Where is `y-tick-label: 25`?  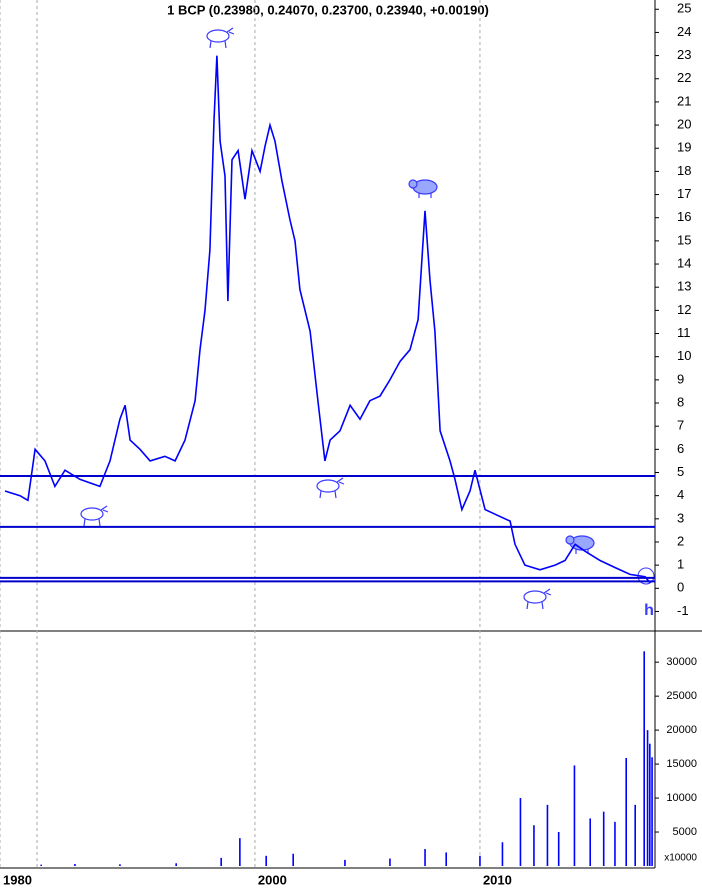 y-tick-label: 25 is located at coordinates (684, 8).